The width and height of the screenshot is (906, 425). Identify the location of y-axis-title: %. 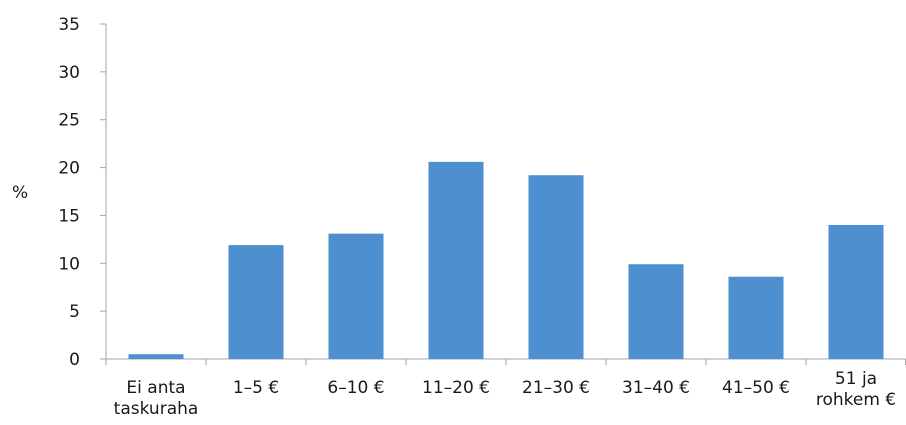
(20, 193).